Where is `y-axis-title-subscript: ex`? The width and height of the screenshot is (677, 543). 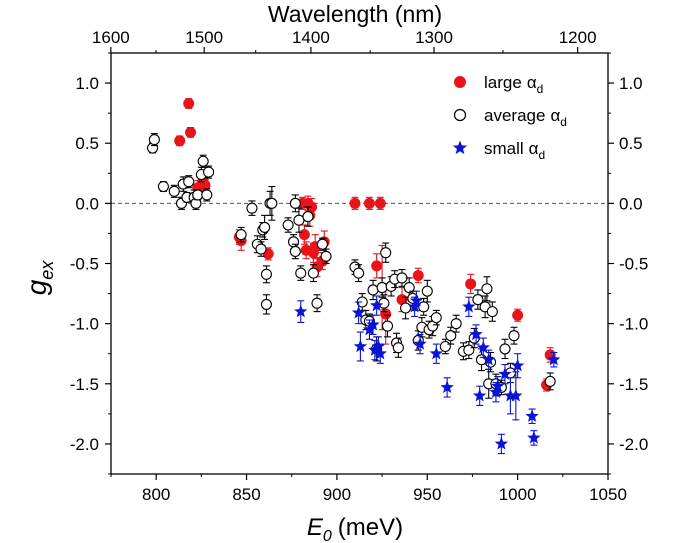
y-axis-title-subscript: ex is located at coordinates (47, 270).